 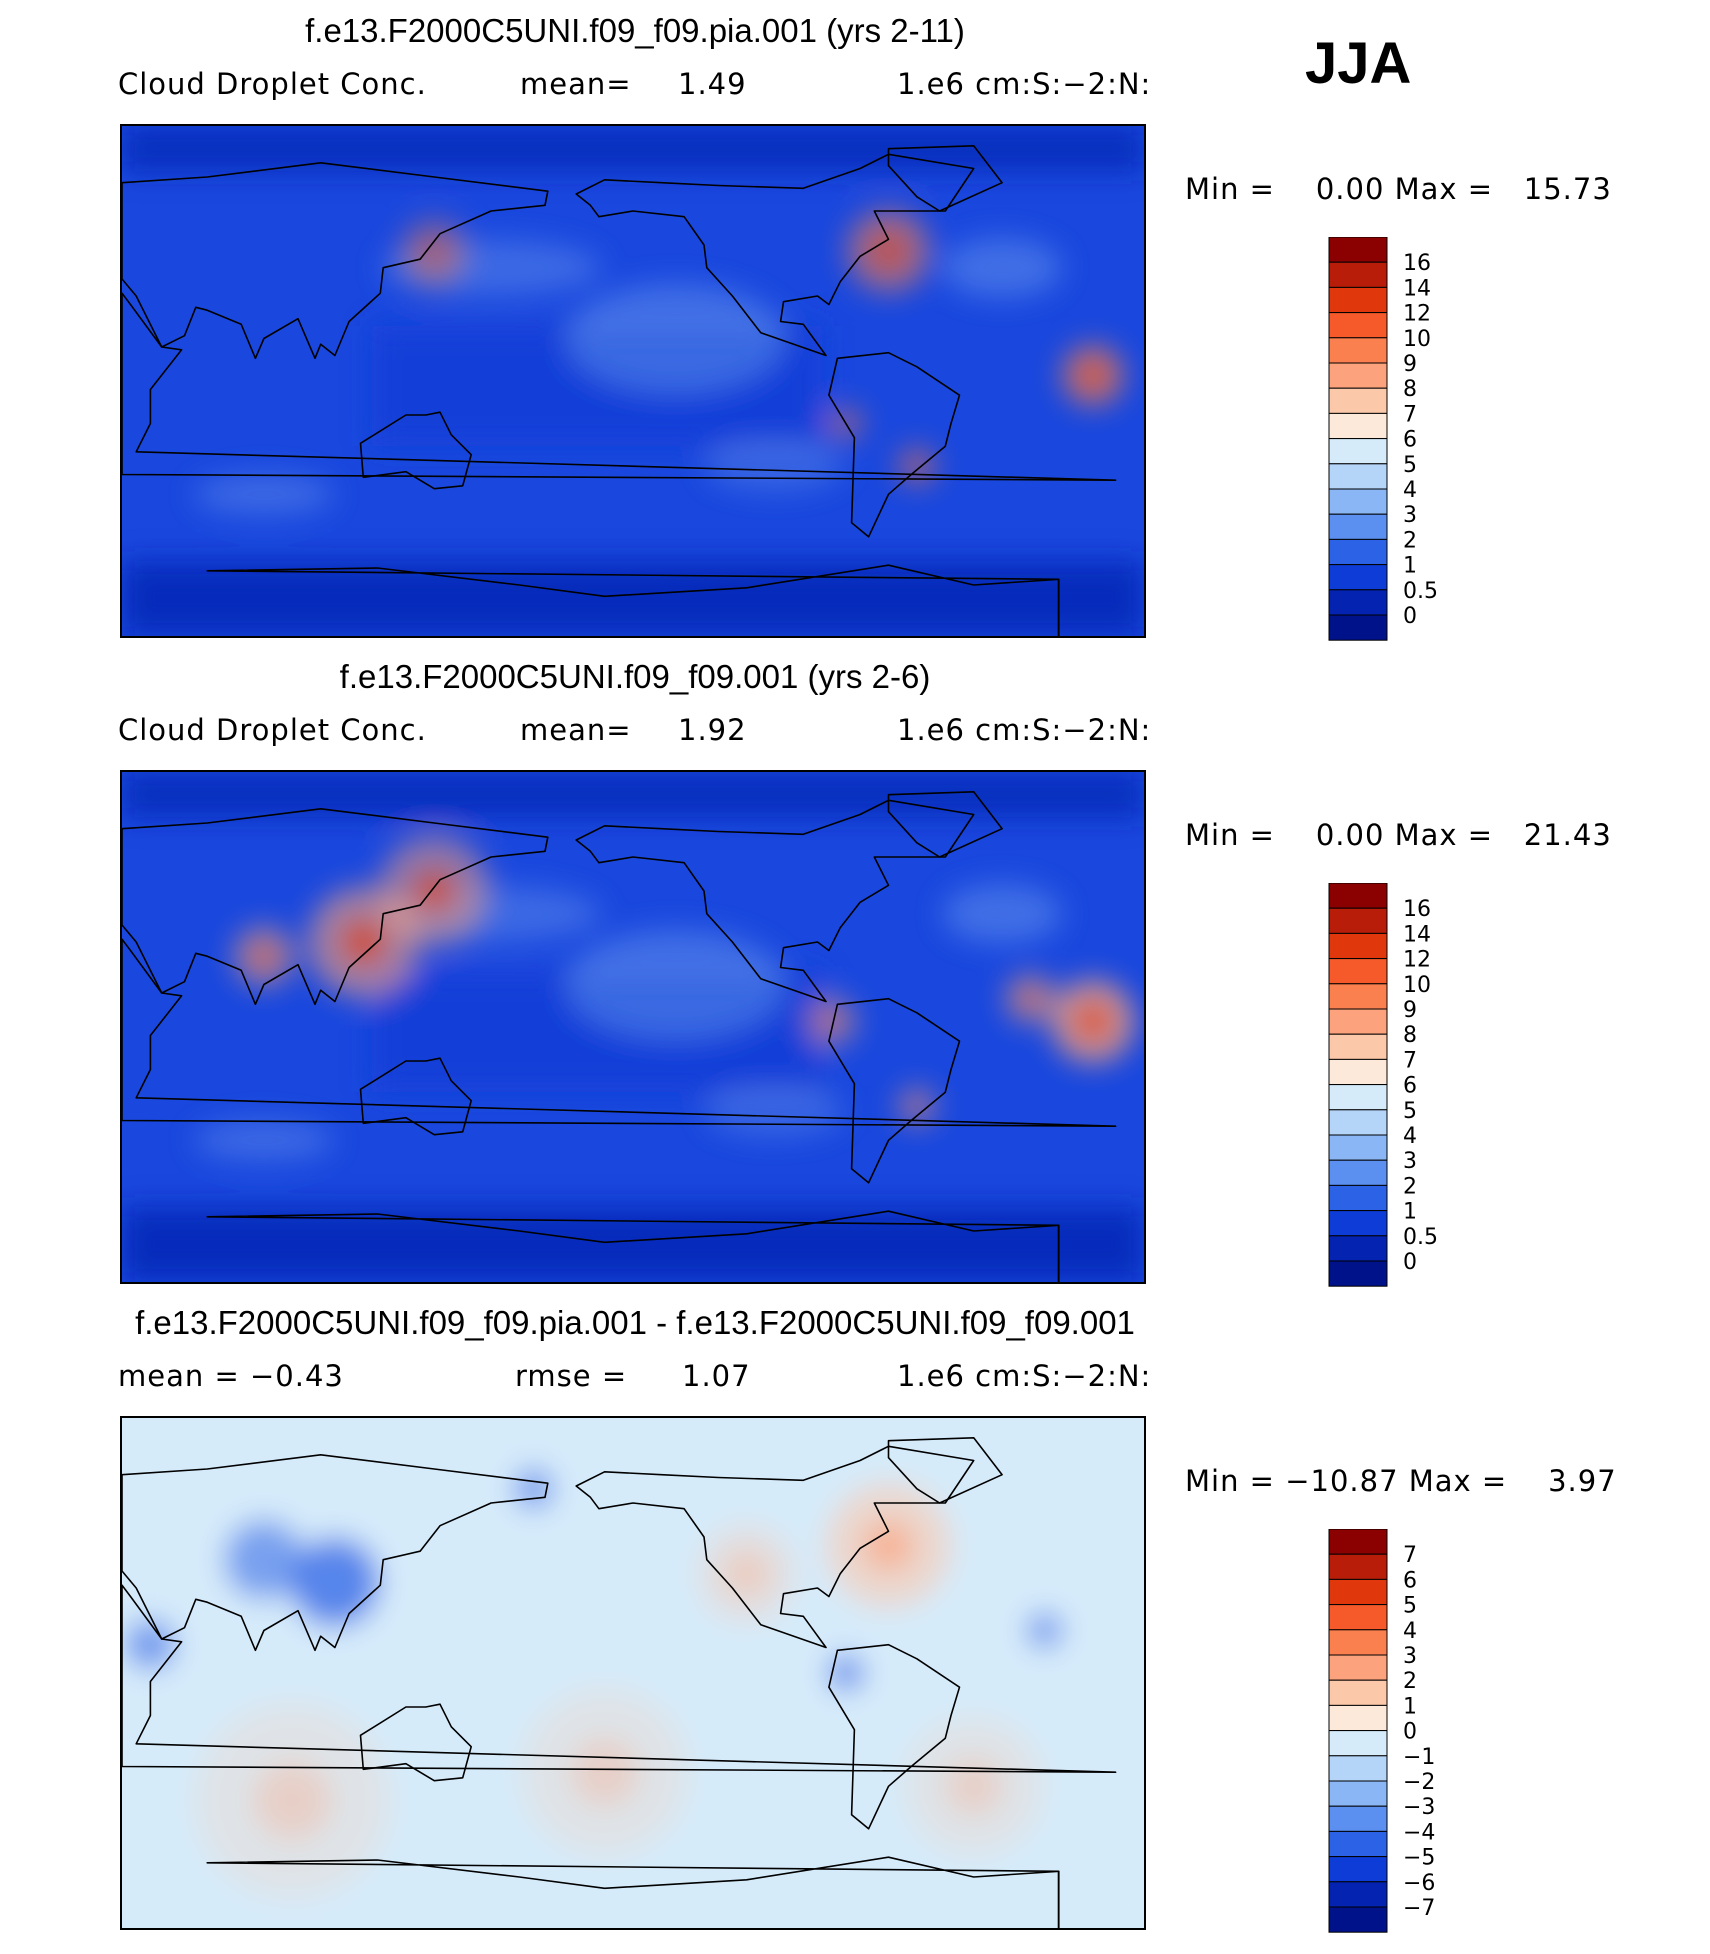 What do you see at coordinates (1410, 1606) in the screenshot?
I see `color-bar-tick-label: 5` at bounding box center [1410, 1606].